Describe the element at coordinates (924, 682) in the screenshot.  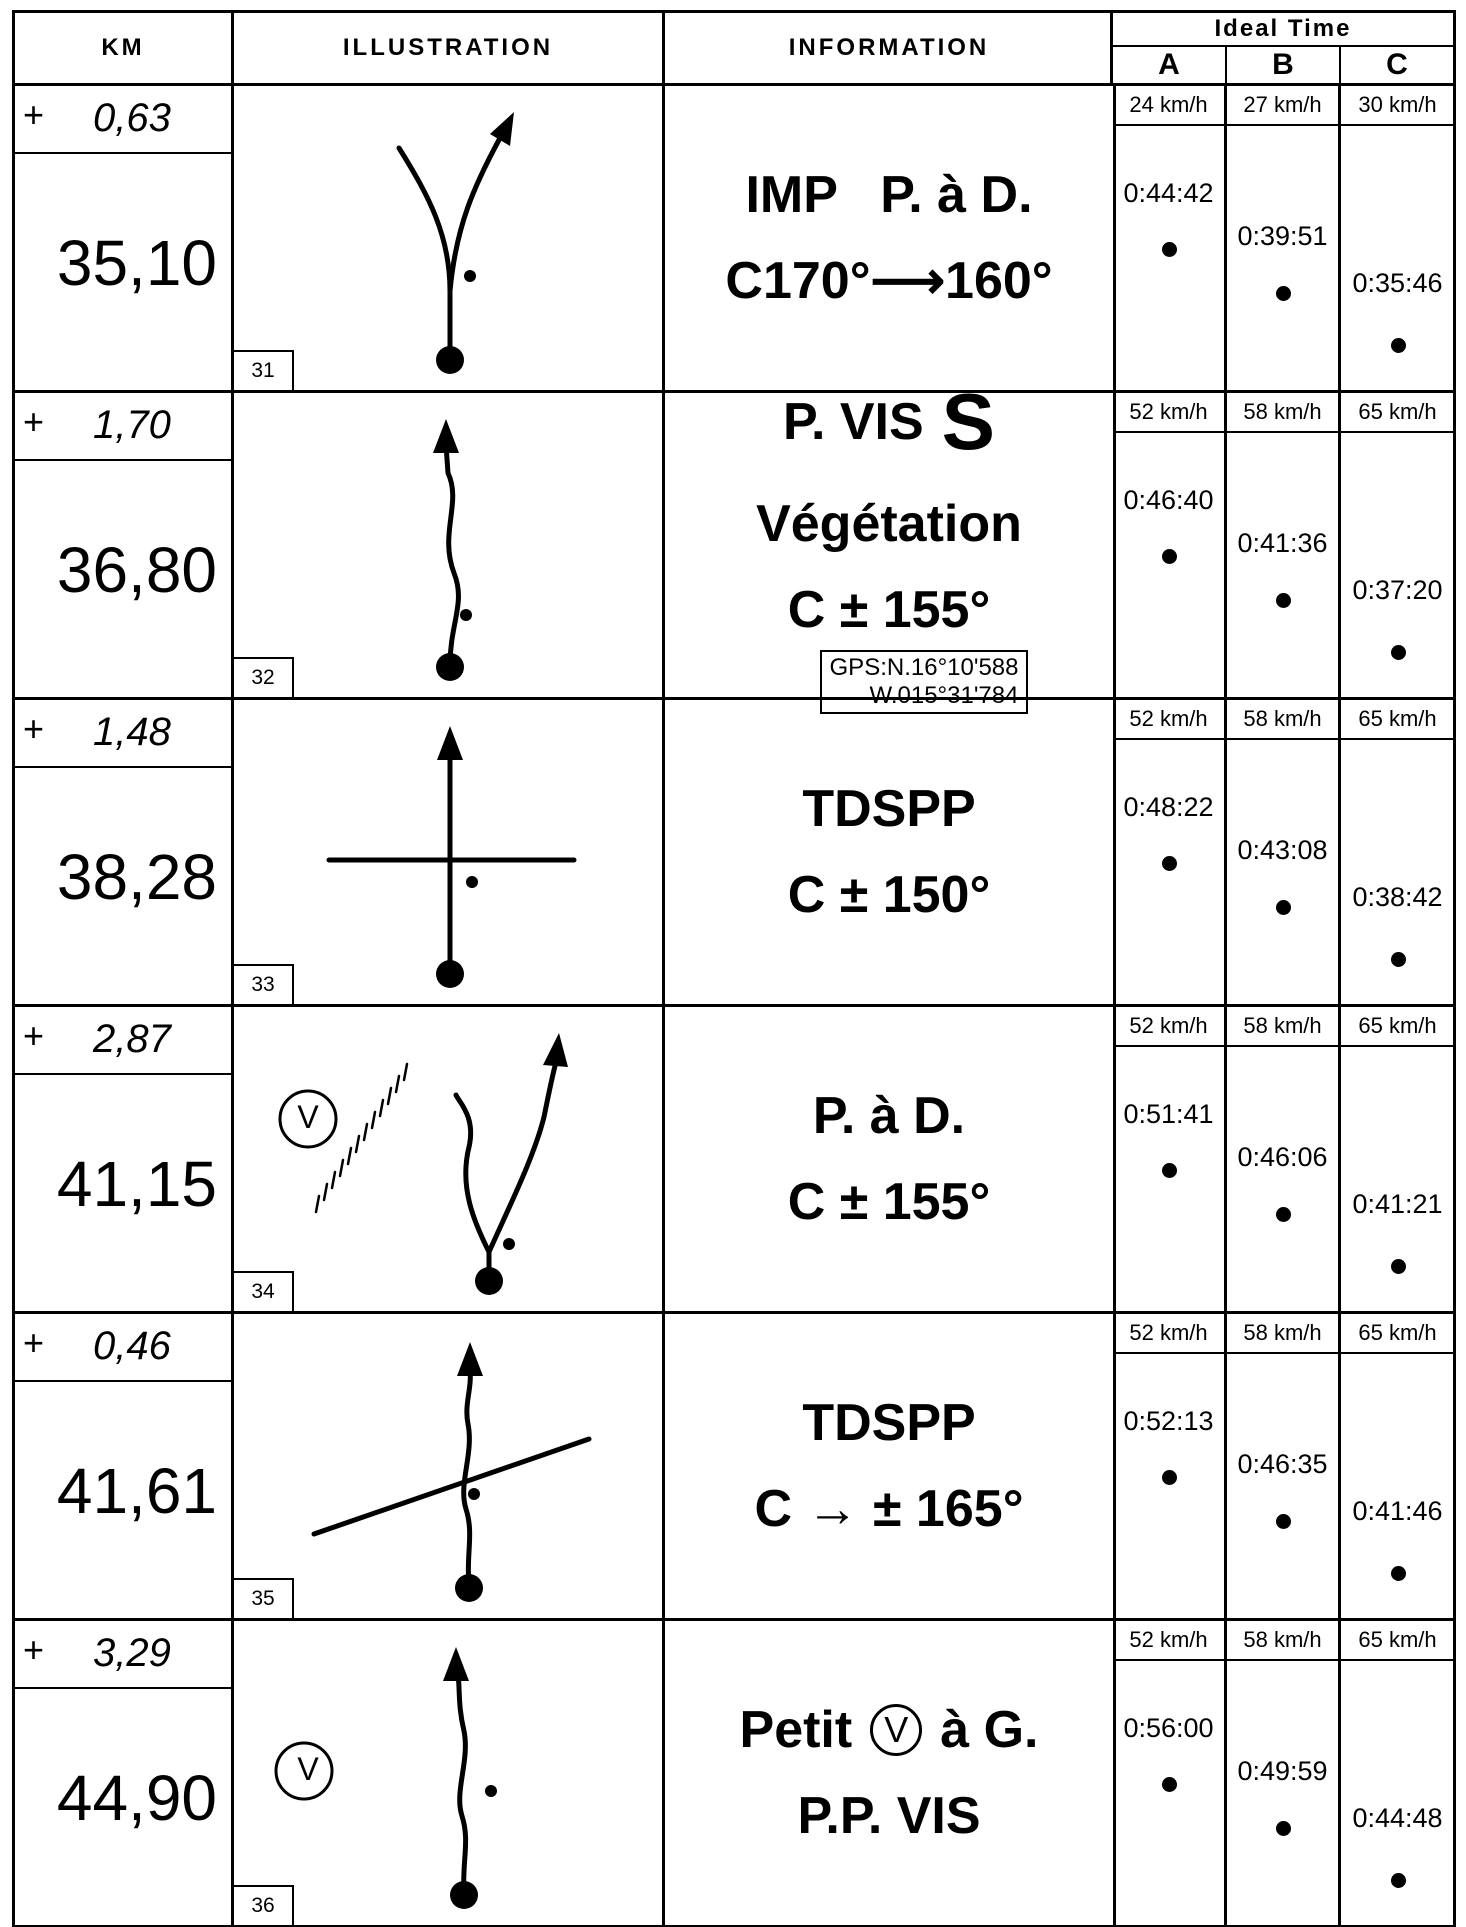
I see `gps-box: GPS:N.16°10'588 W.015°31'784` at that location.